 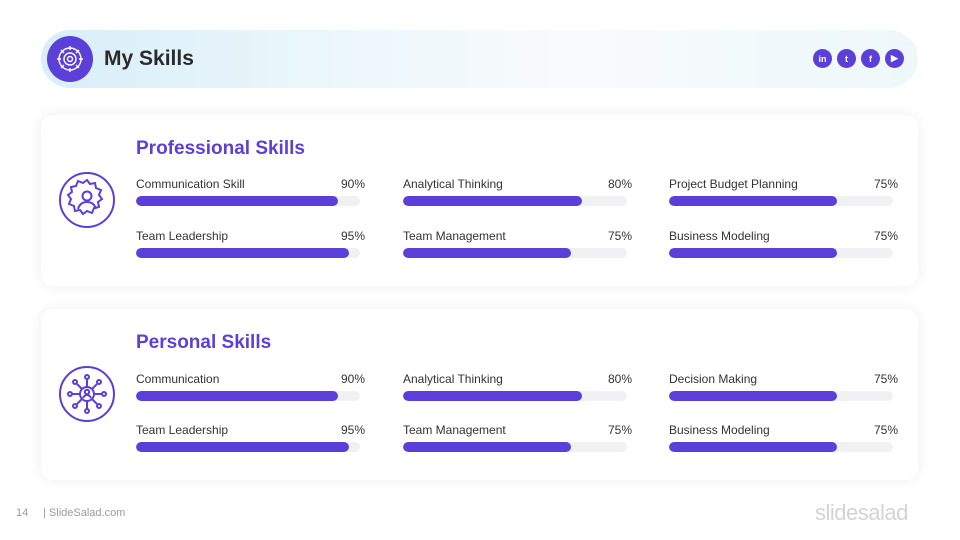 I want to click on footer-site-link: | SlideSalad.com, so click(x=84, y=513).